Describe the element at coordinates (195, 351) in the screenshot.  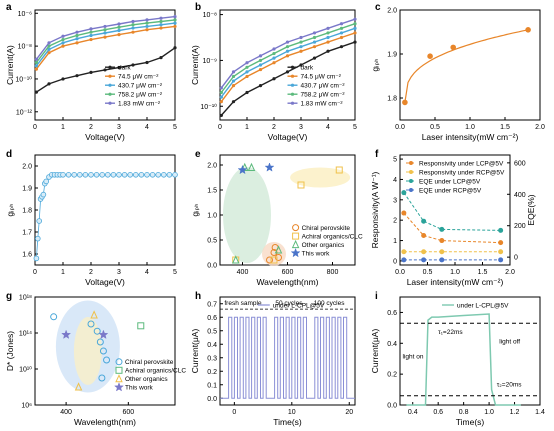
I see `panel-h-ylabel: Current(μA)` at that location.